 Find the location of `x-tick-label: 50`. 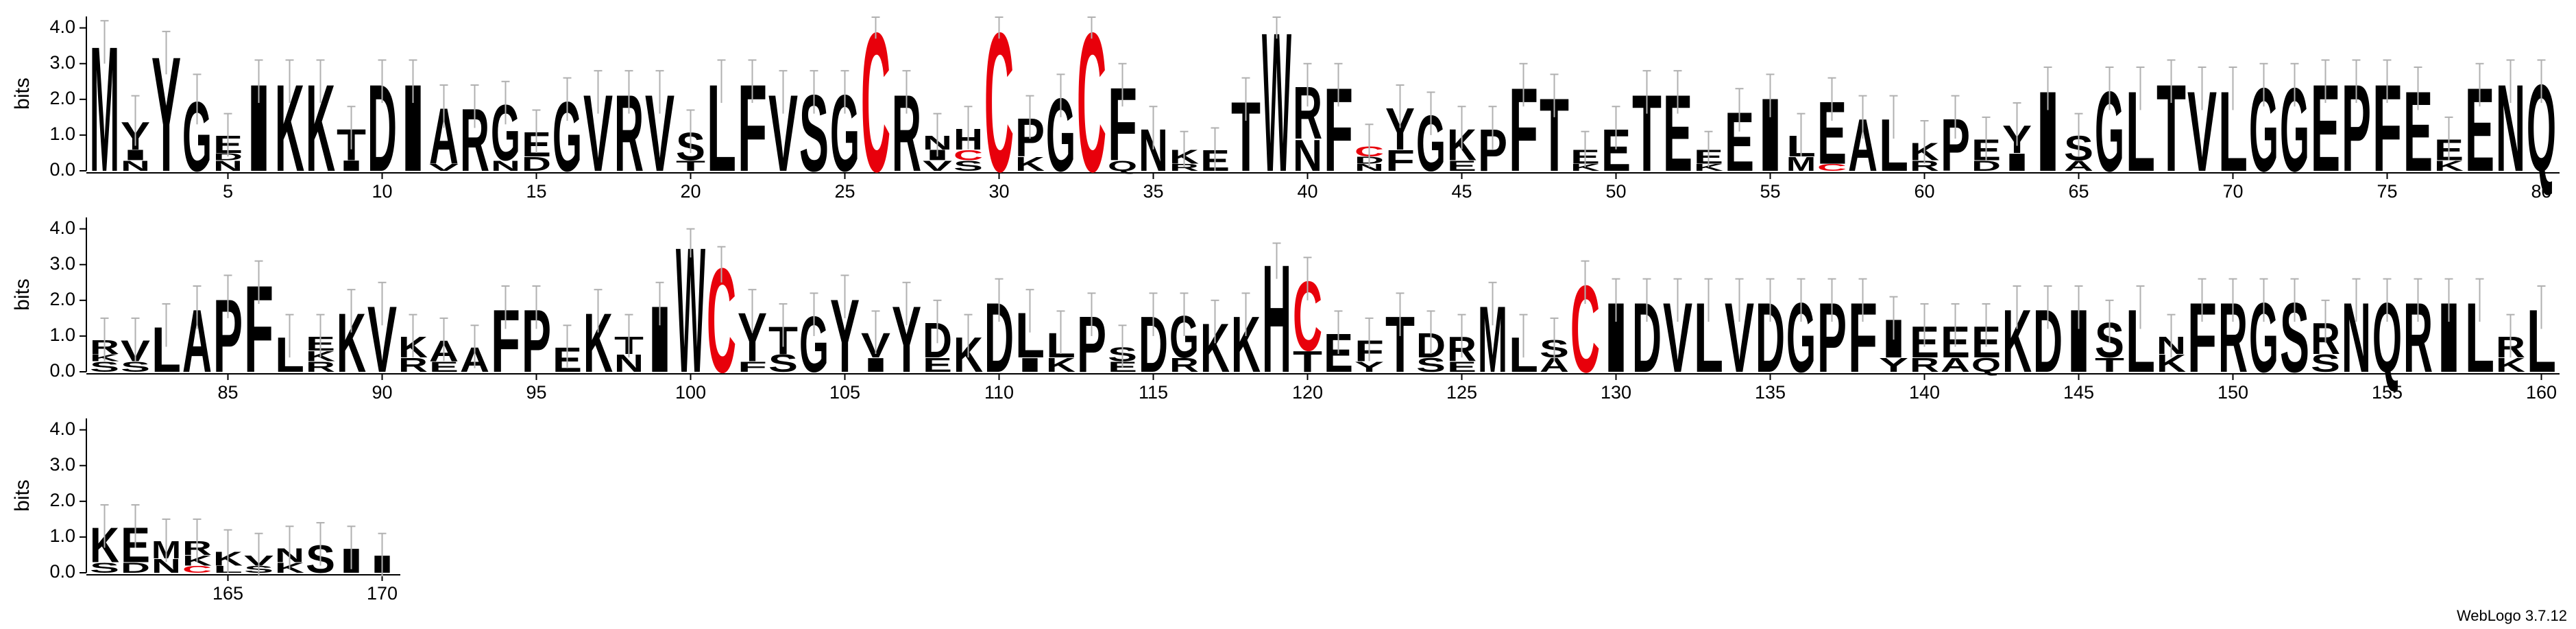

x-tick-label: 50 is located at coordinates (1615, 192).